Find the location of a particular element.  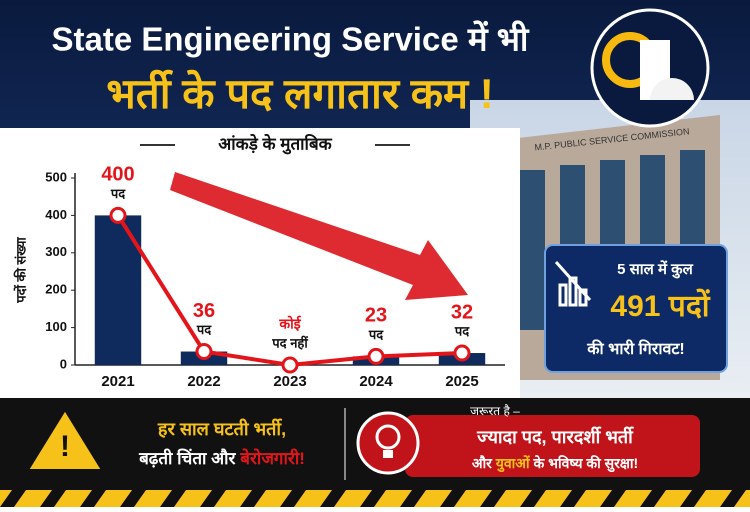

footer-right-heading: जरूरत है – is located at coordinates (495, 411).